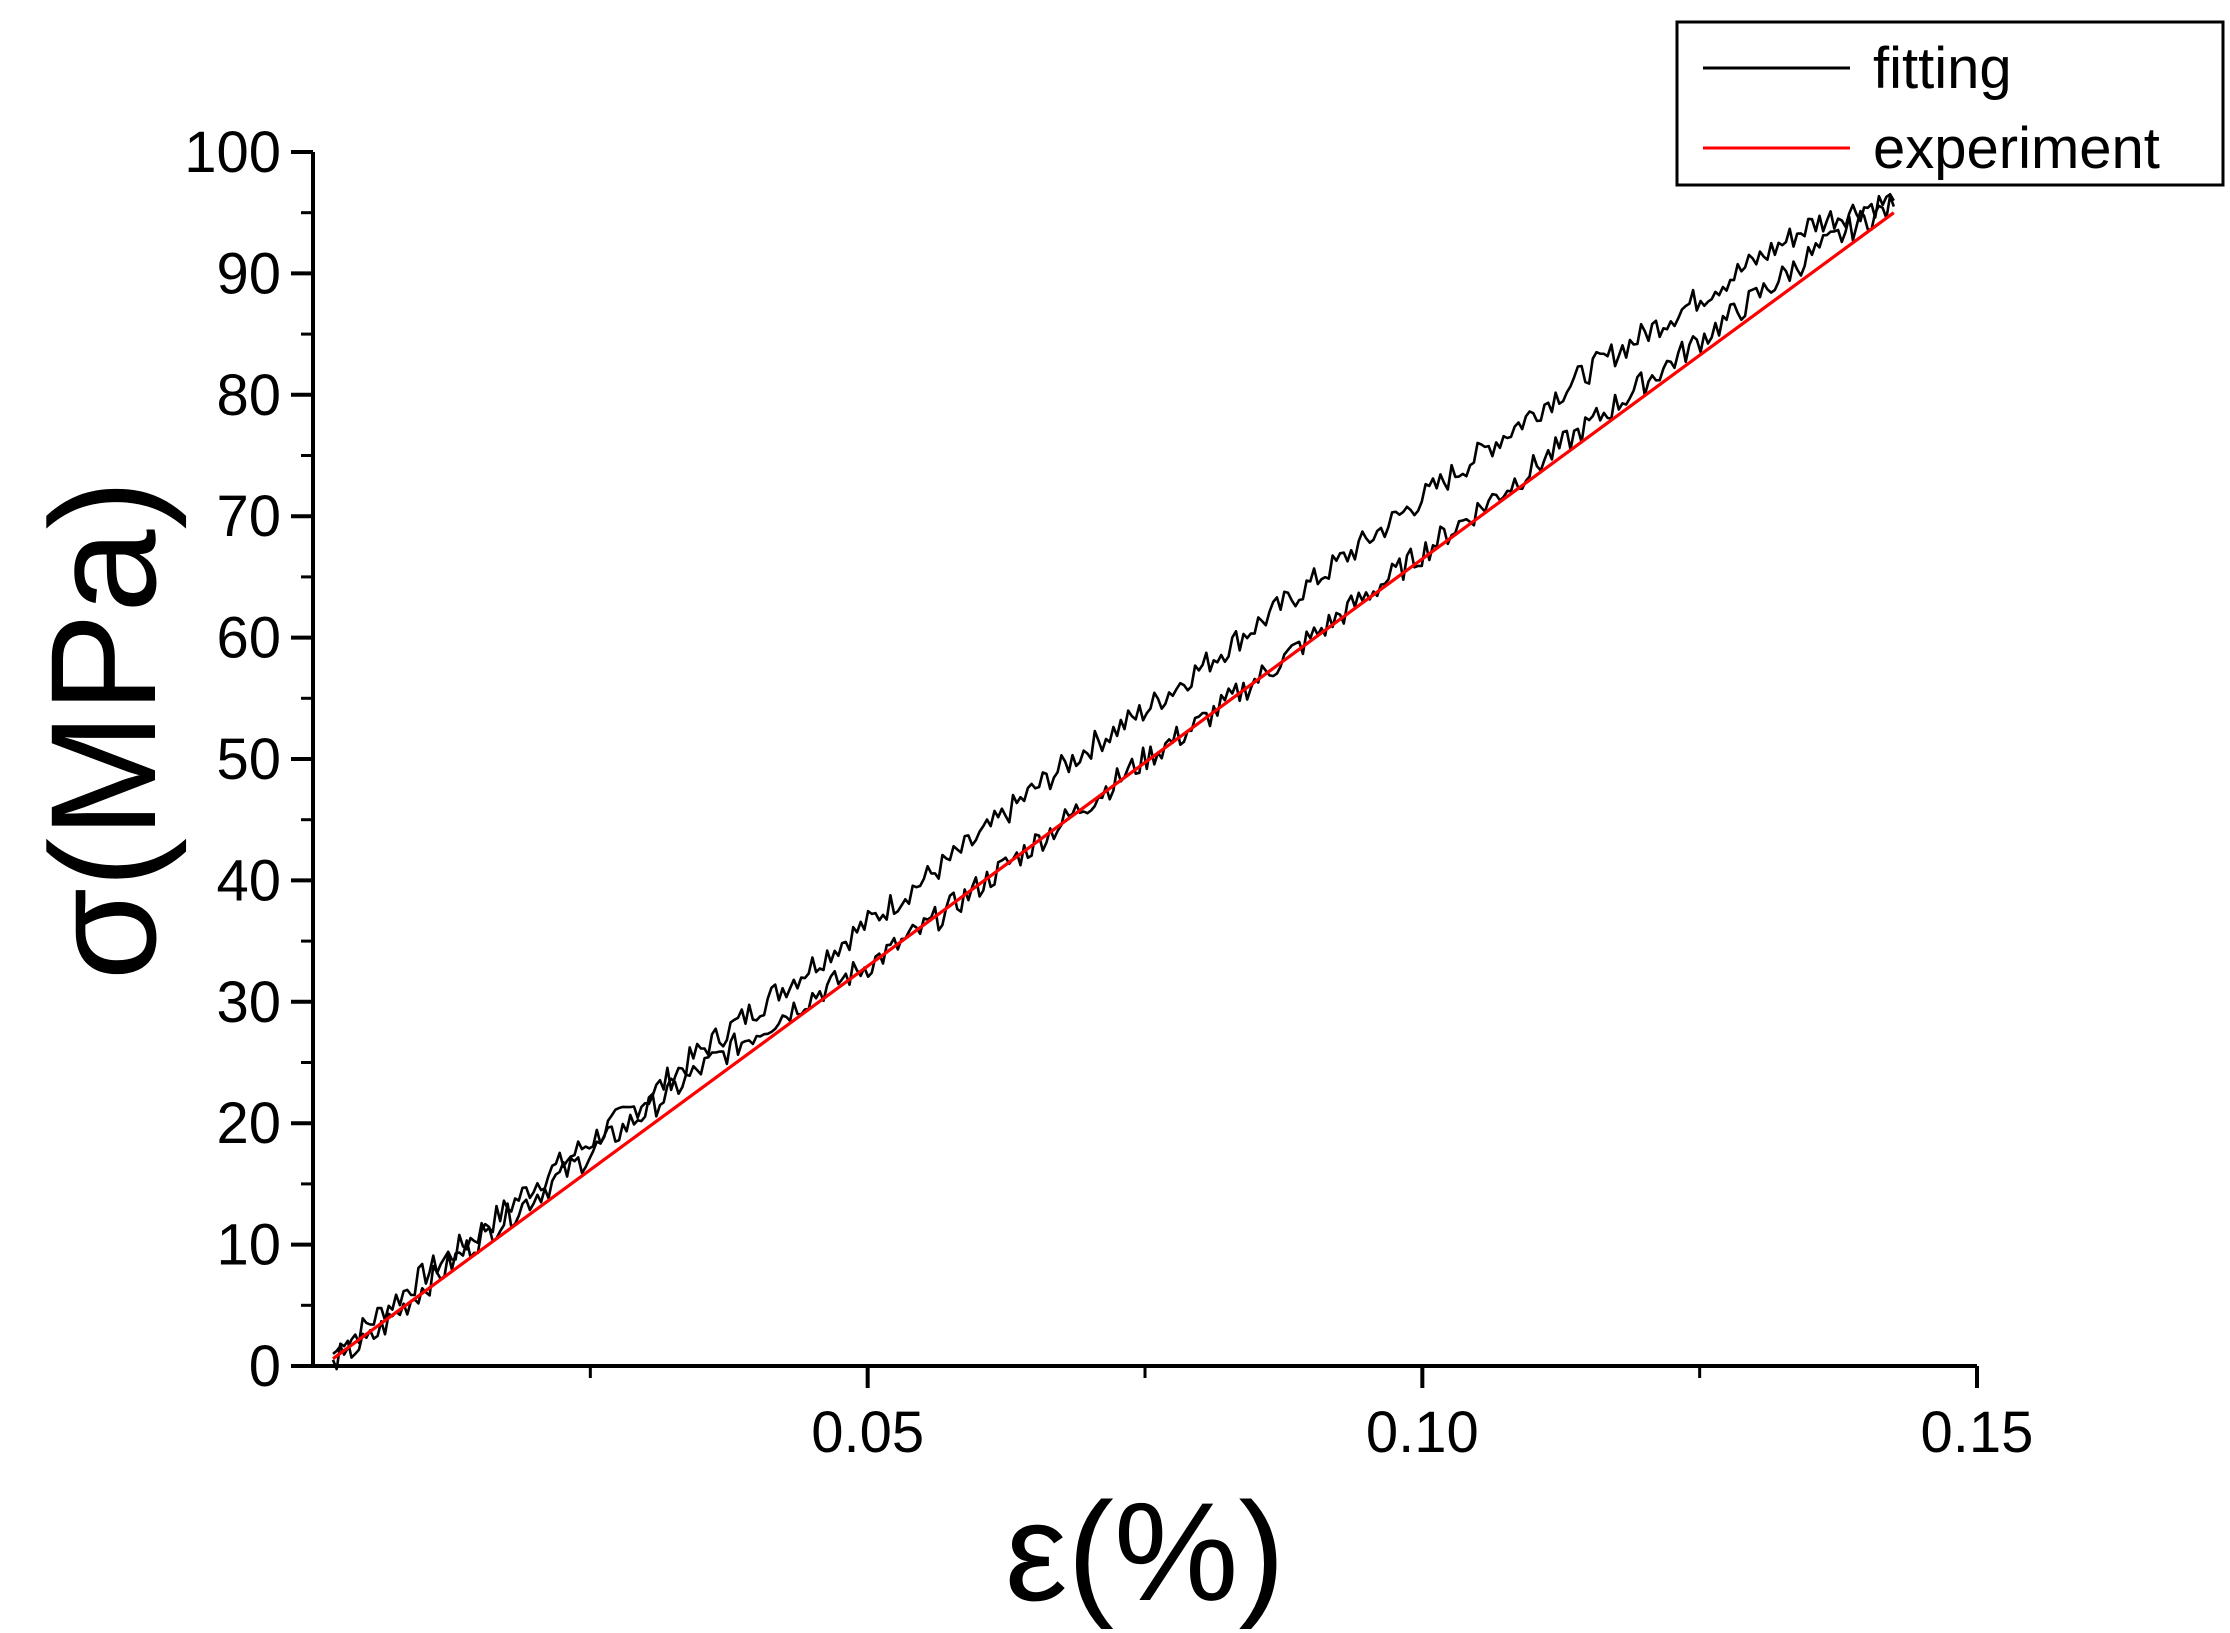 The image size is (2230, 1633). What do you see at coordinates (1942, 68) in the screenshot?
I see `legend-label: fitting` at bounding box center [1942, 68].